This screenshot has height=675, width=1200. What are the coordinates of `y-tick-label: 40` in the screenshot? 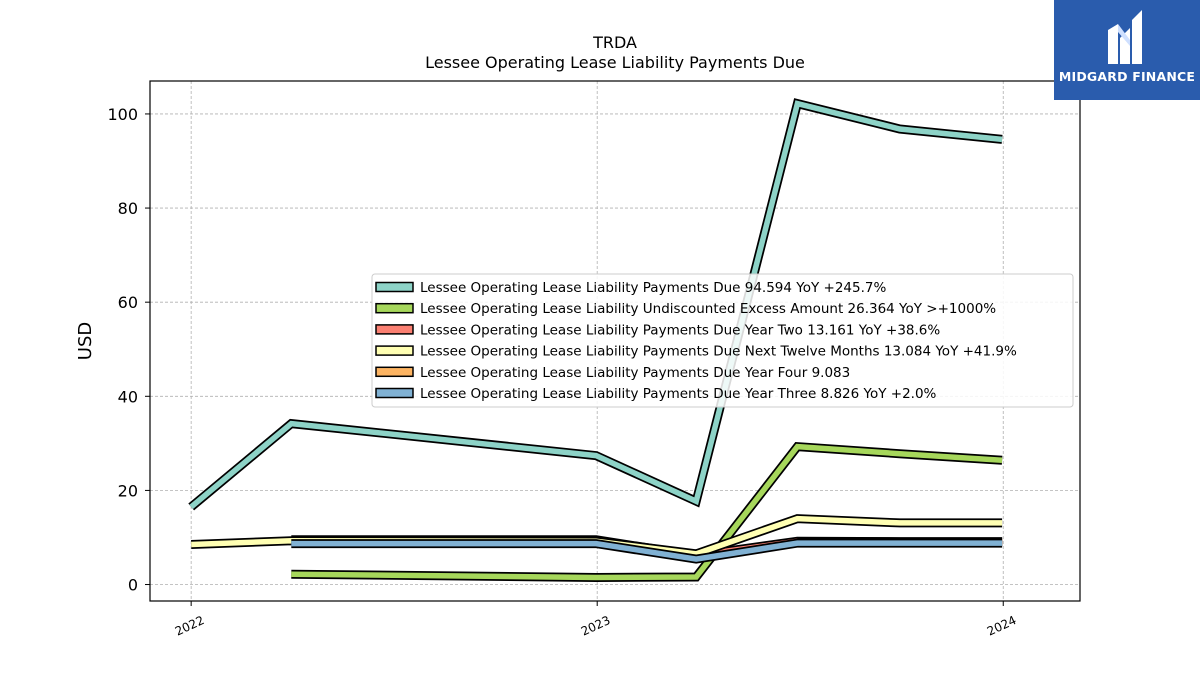 It's located at (128, 396).